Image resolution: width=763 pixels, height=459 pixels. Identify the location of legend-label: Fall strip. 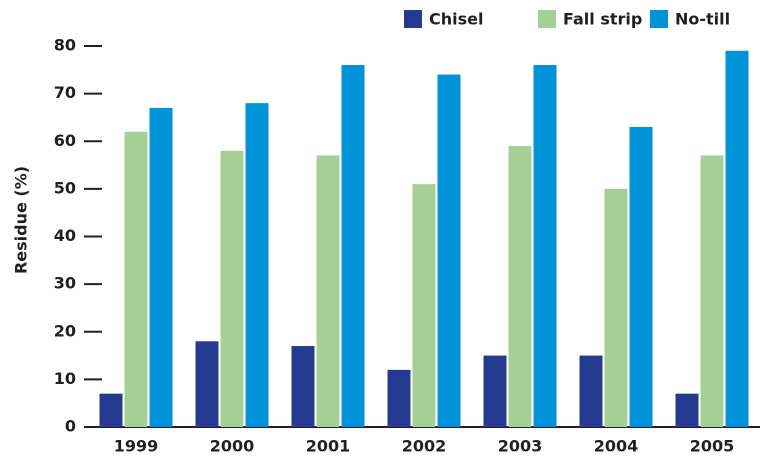
(602, 19).